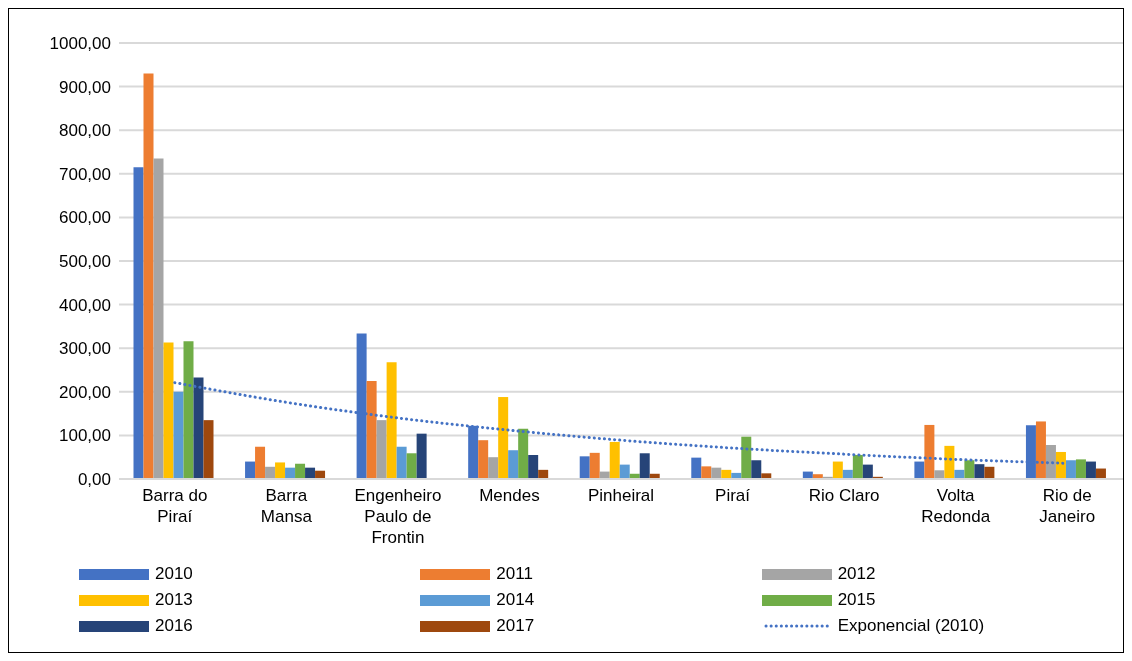  I want to click on y-tick-label: 1000,00, so click(80, 44).